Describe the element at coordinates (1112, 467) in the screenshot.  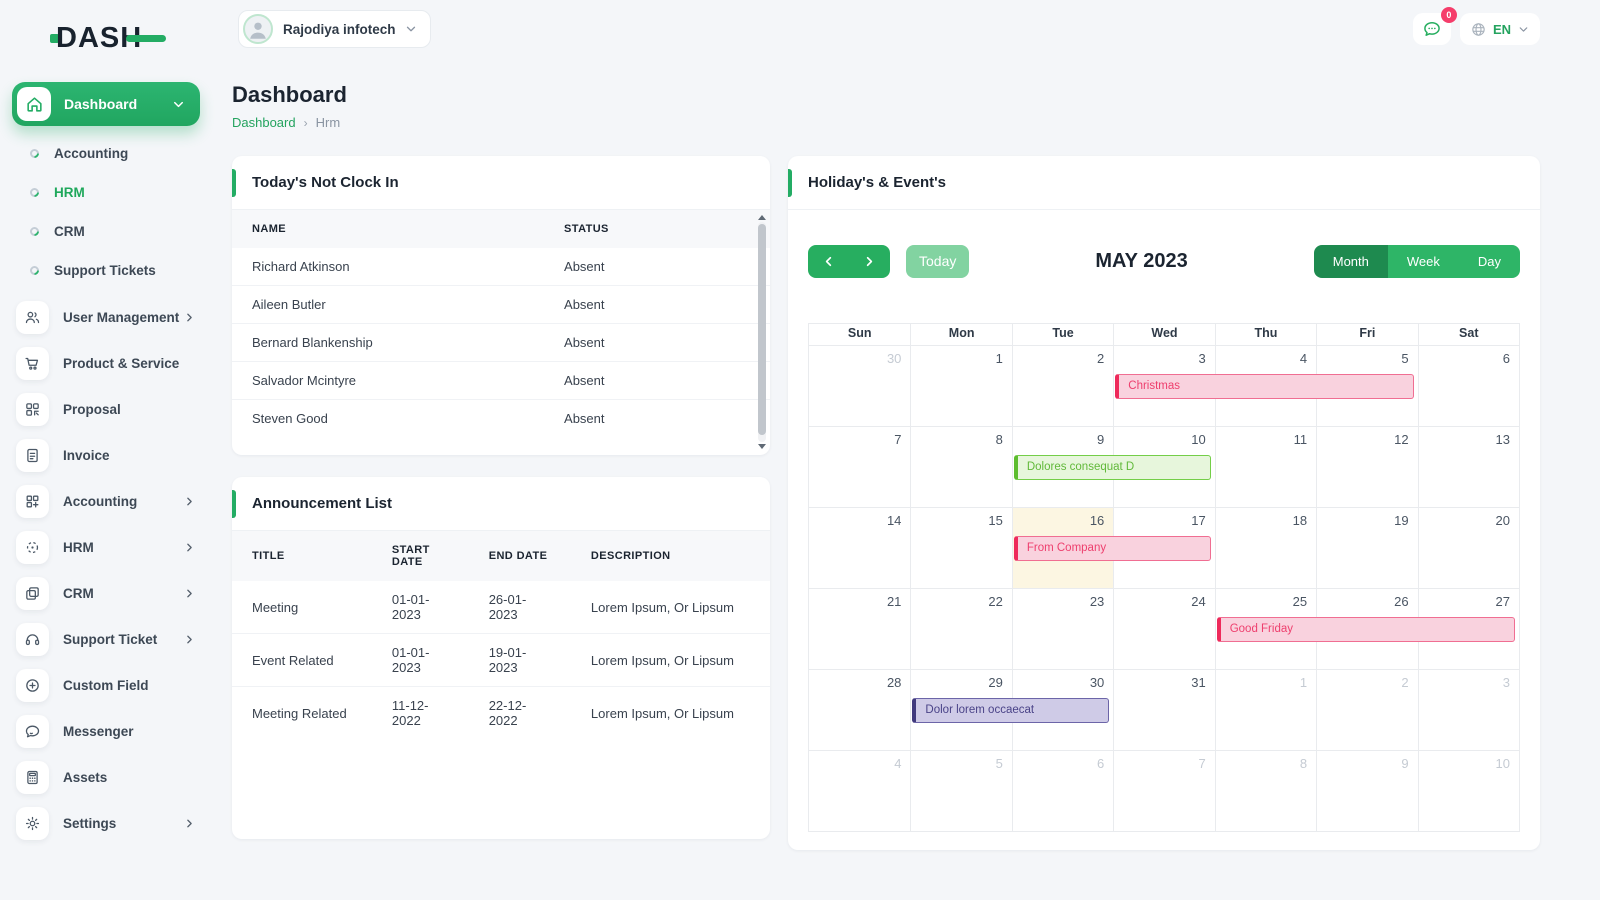
I see `calendar-event: Dolores consequat D` at that location.